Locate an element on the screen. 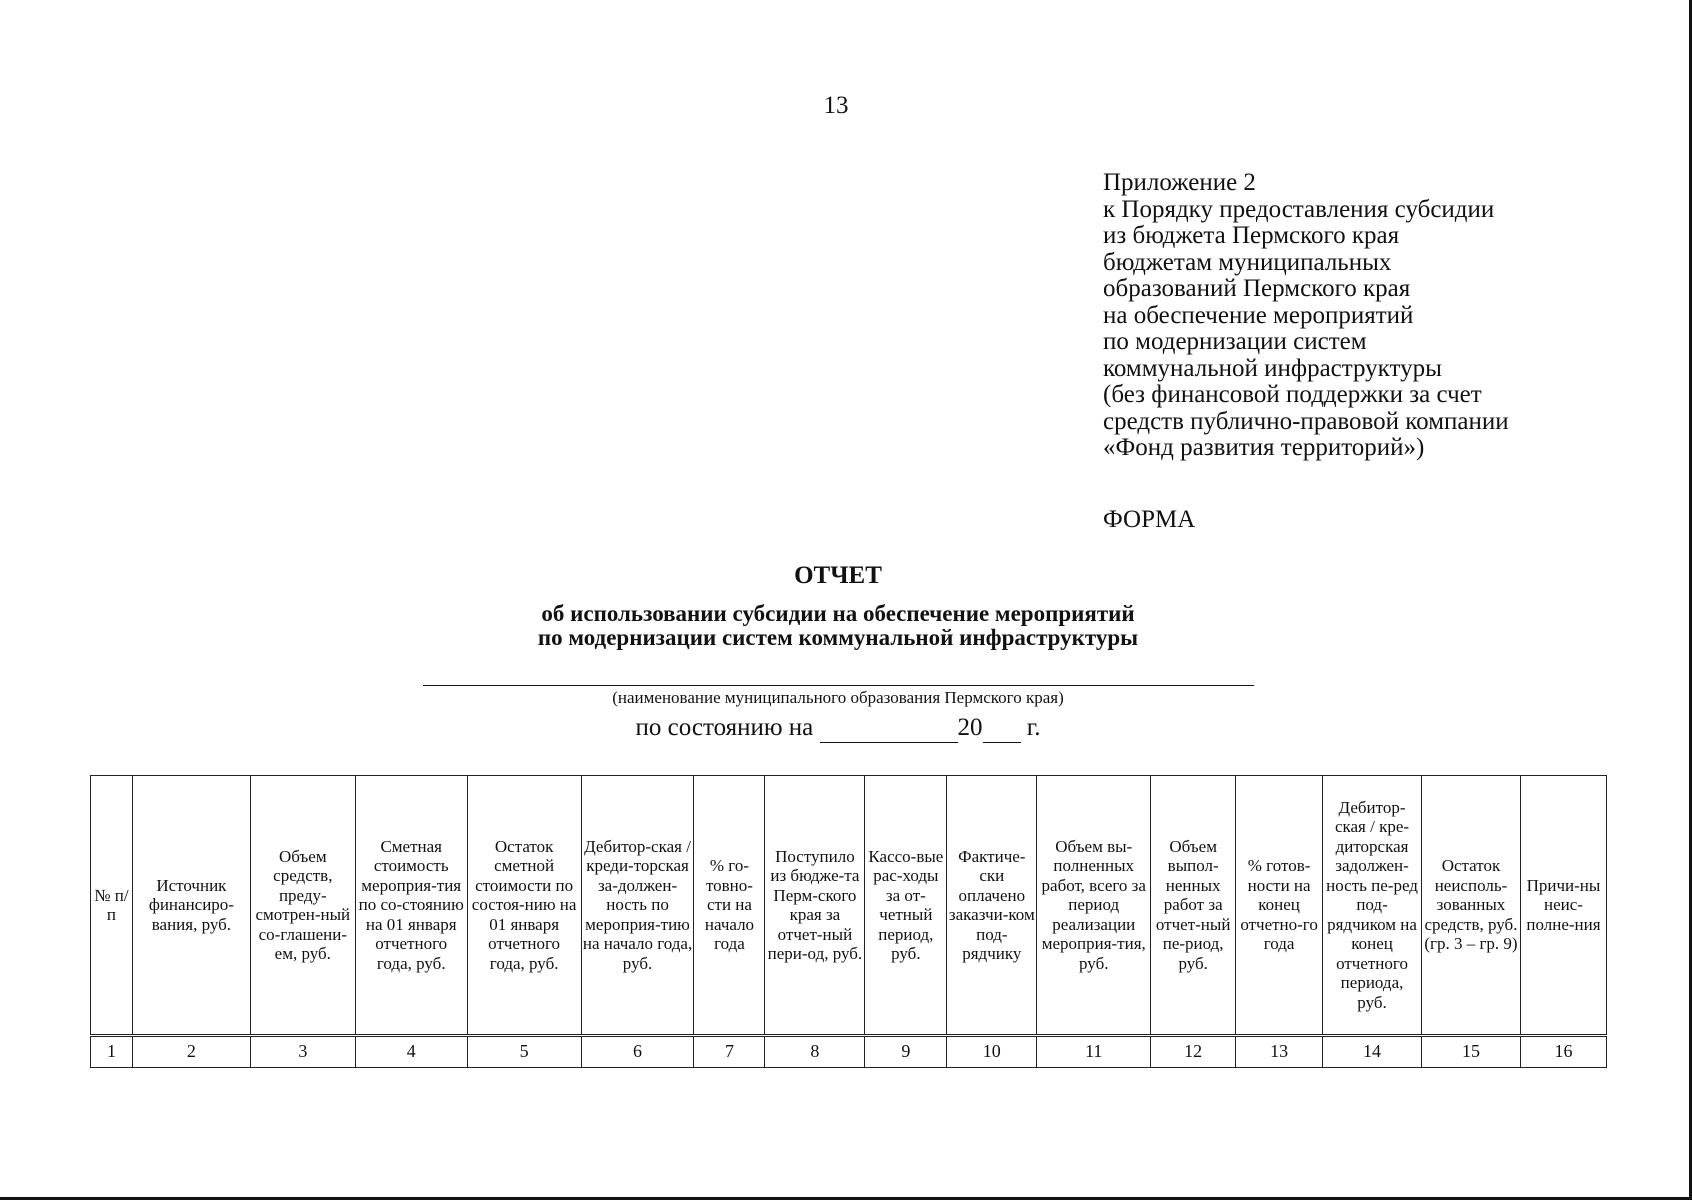  column-header: Источник финансиро-вания, руб. is located at coordinates (191, 905).